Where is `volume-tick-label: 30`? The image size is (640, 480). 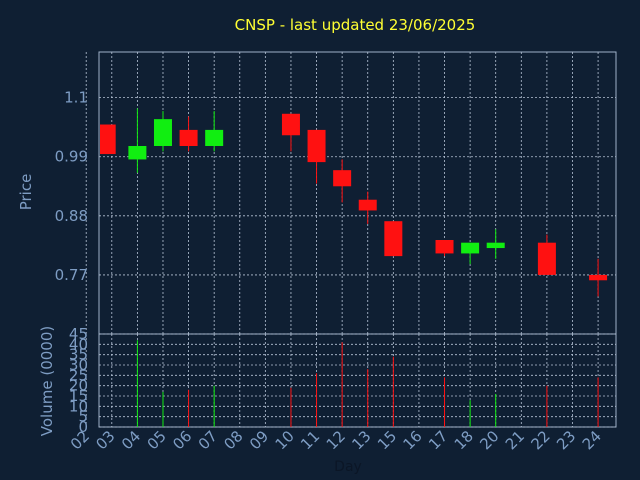
volume-tick-label: 30 is located at coordinates (78, 365).